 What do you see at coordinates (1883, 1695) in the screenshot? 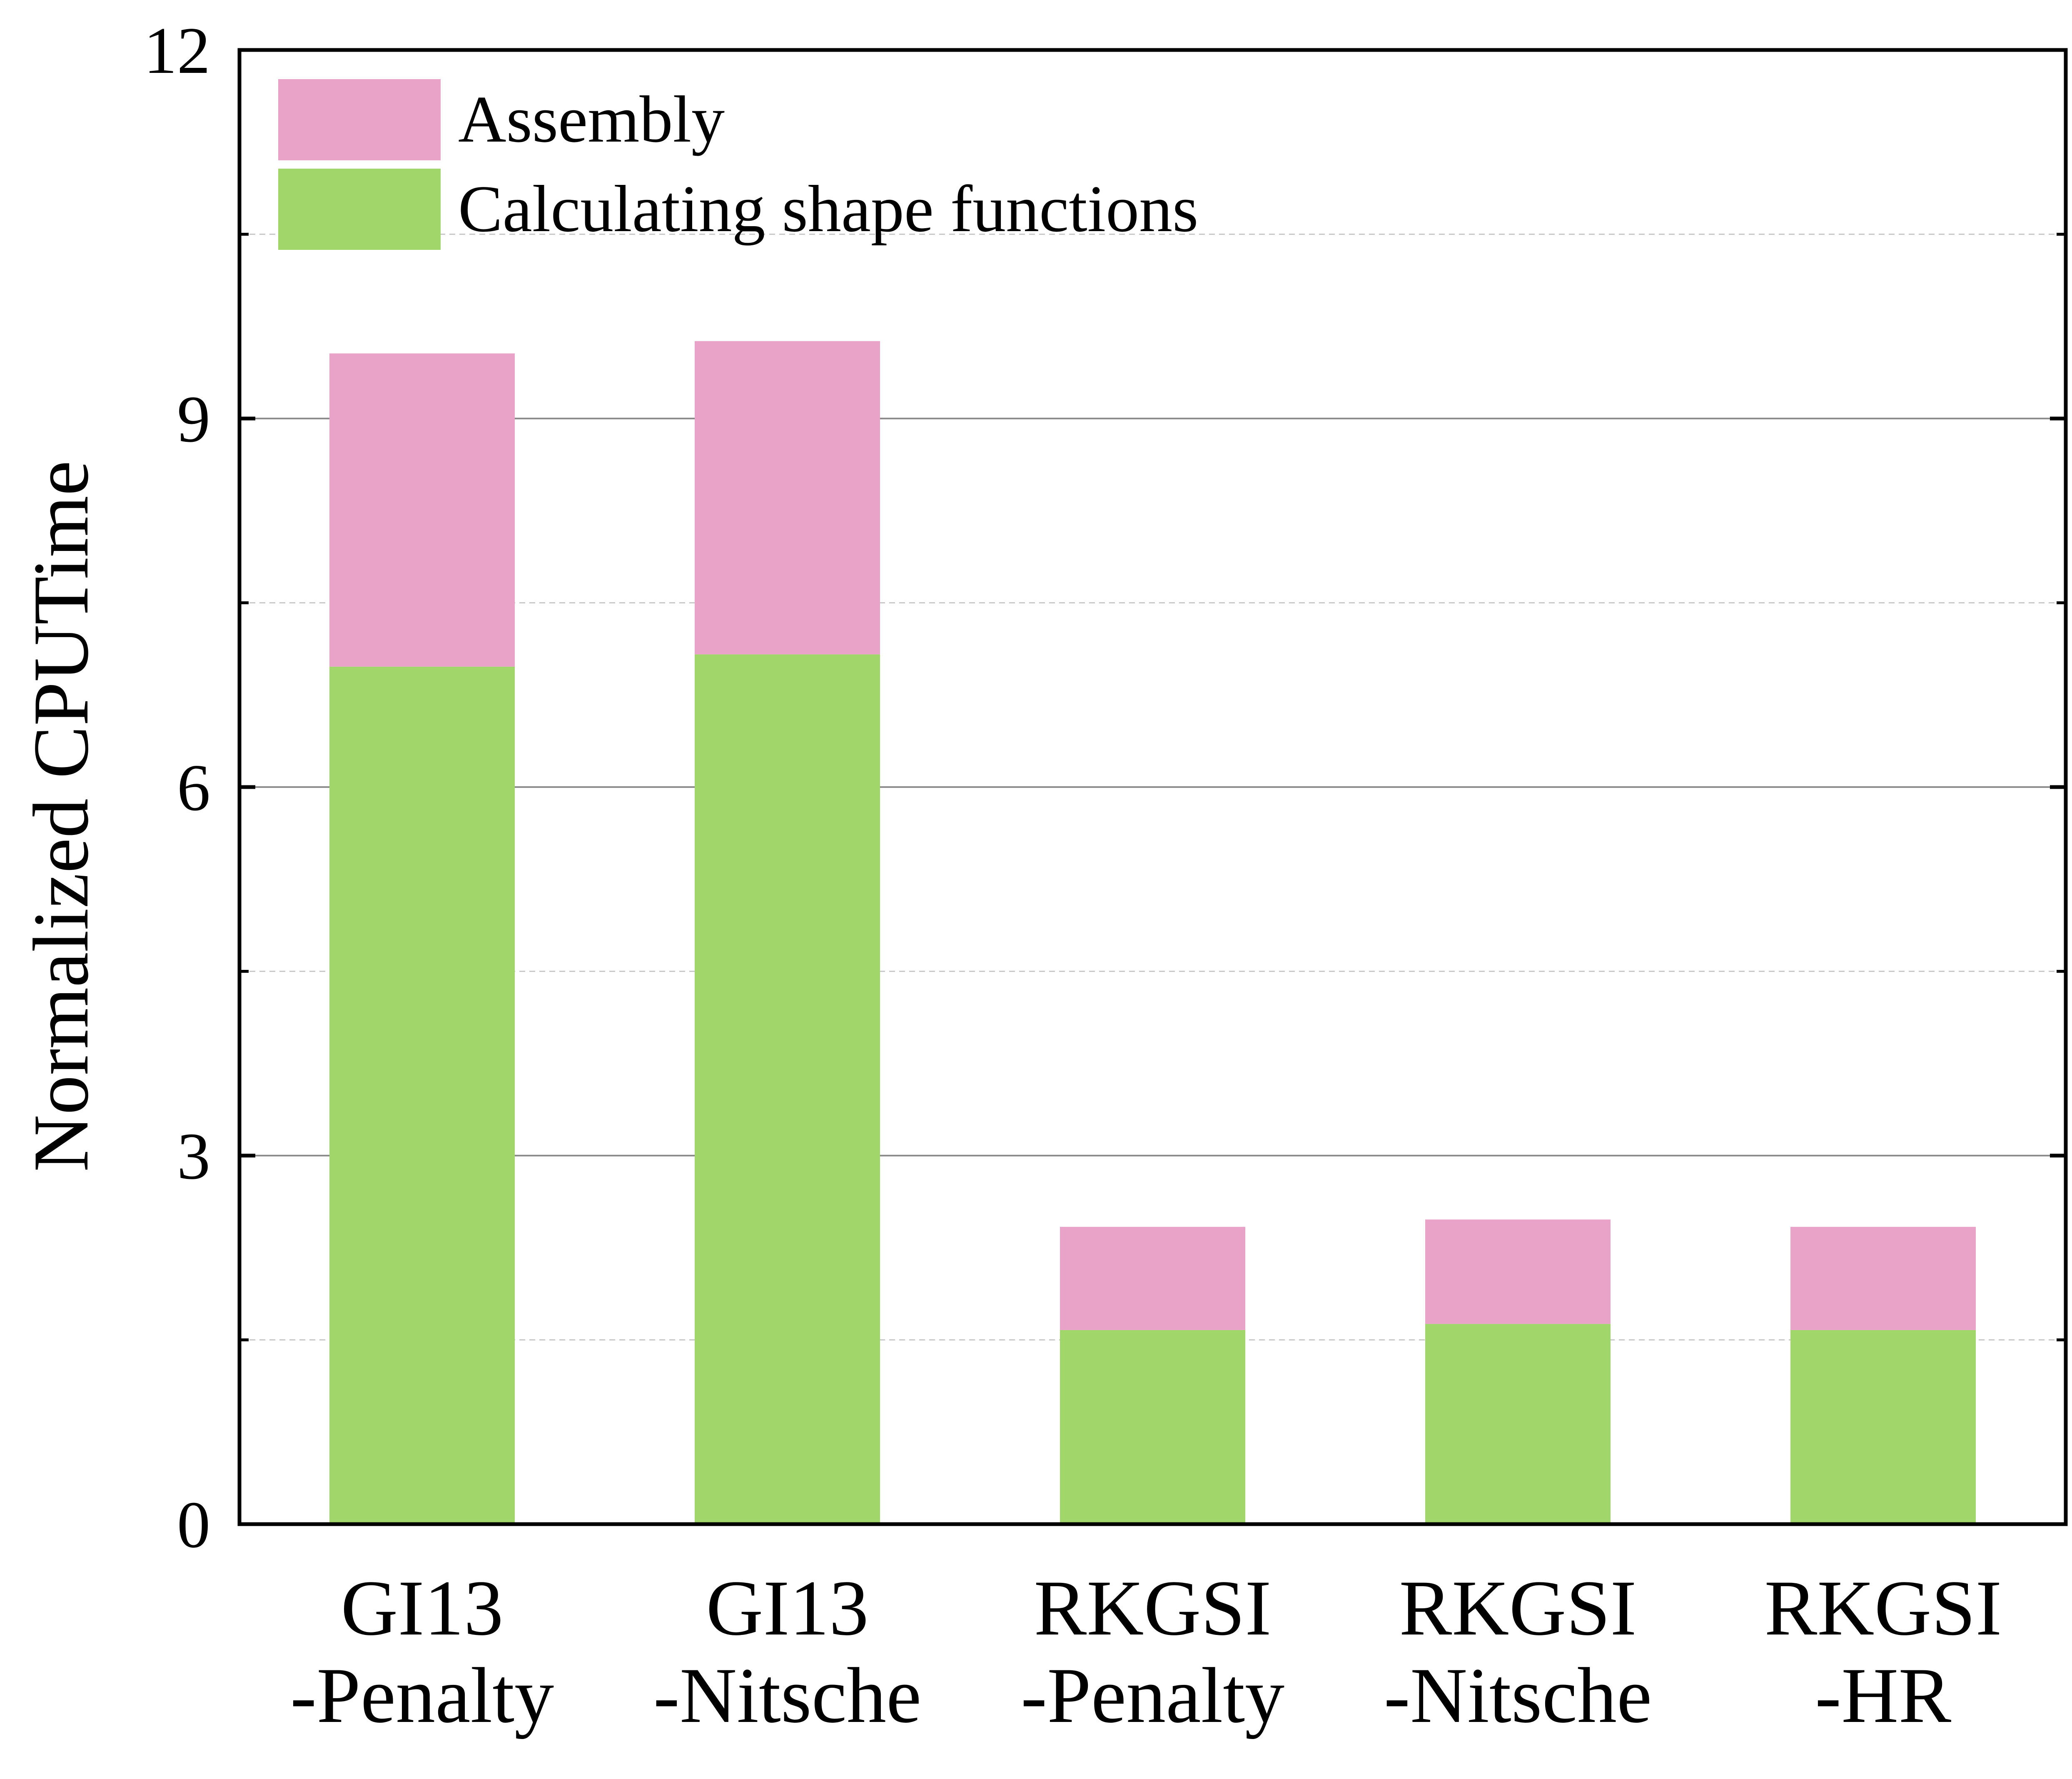
I see `x-tick-label: -HR` at bounding box center [1883, 1695].